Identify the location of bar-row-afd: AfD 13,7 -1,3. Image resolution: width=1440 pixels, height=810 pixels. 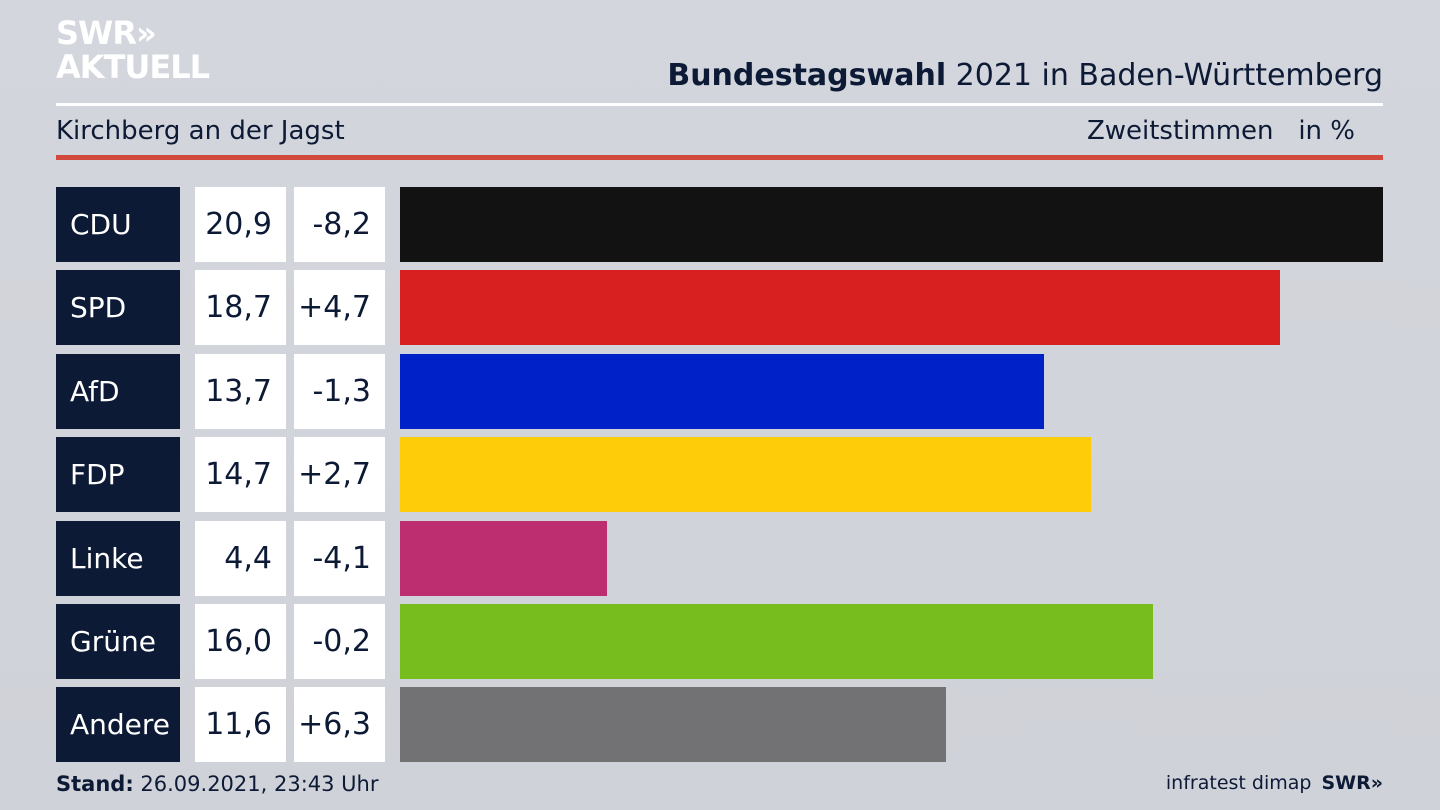
(720, 391).